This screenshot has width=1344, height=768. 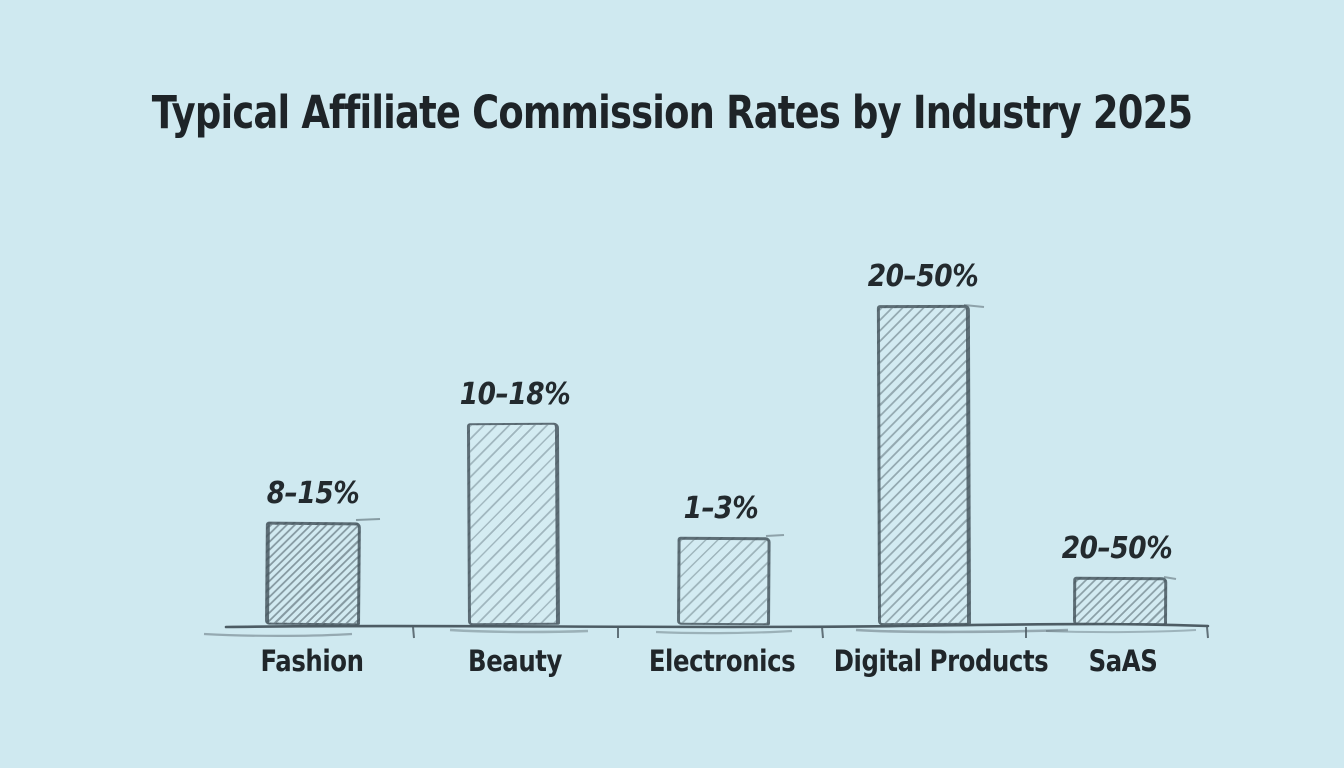 I want to click on category-label-fashion: Fashion, so click(x=312, y=661).